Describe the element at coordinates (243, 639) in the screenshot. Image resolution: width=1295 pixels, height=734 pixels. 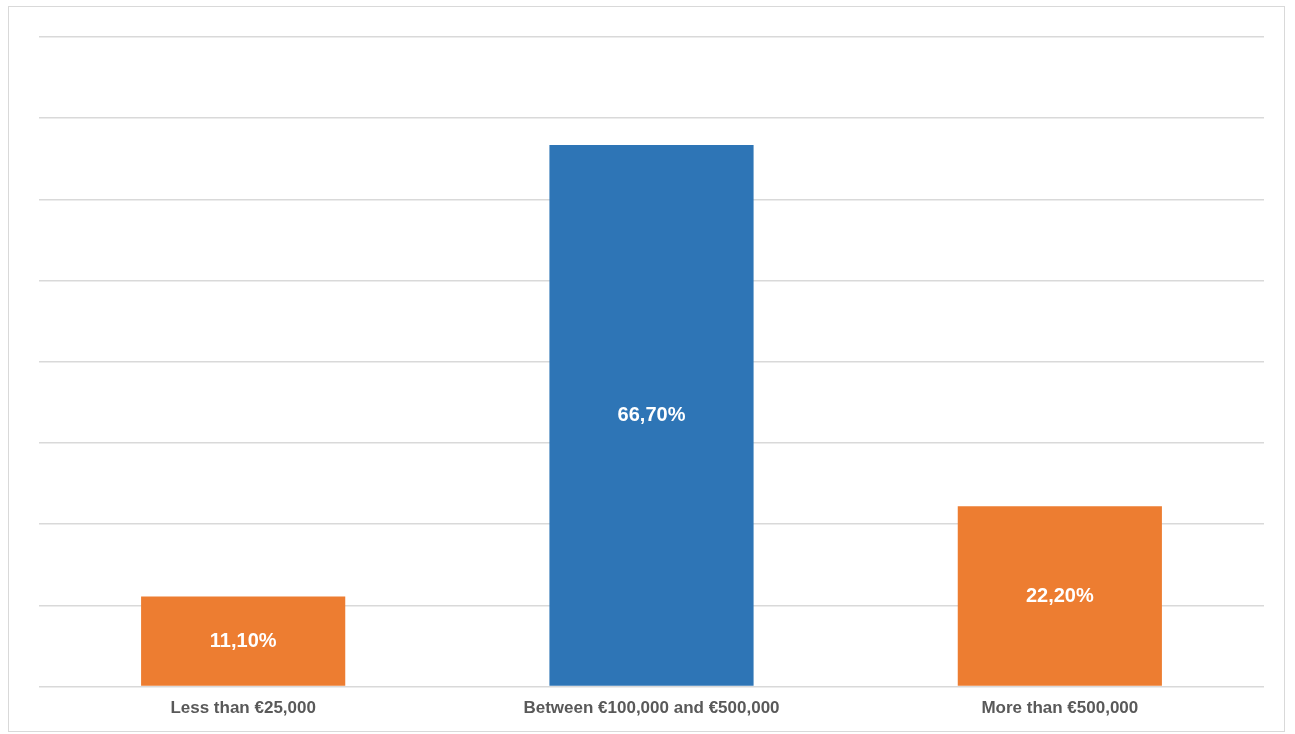
I see `data-label: 11,10%` at that location.